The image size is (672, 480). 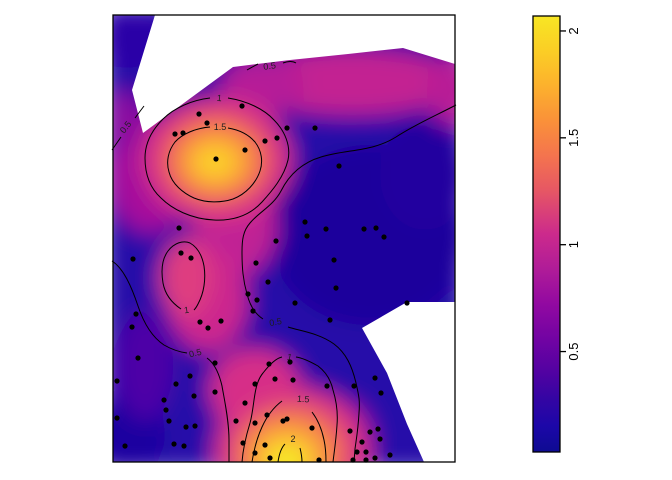 What do you see at coordinates (292, 439) in the screenshot?
I see `contour-level-label: 2` at bounding box center [292, 439].